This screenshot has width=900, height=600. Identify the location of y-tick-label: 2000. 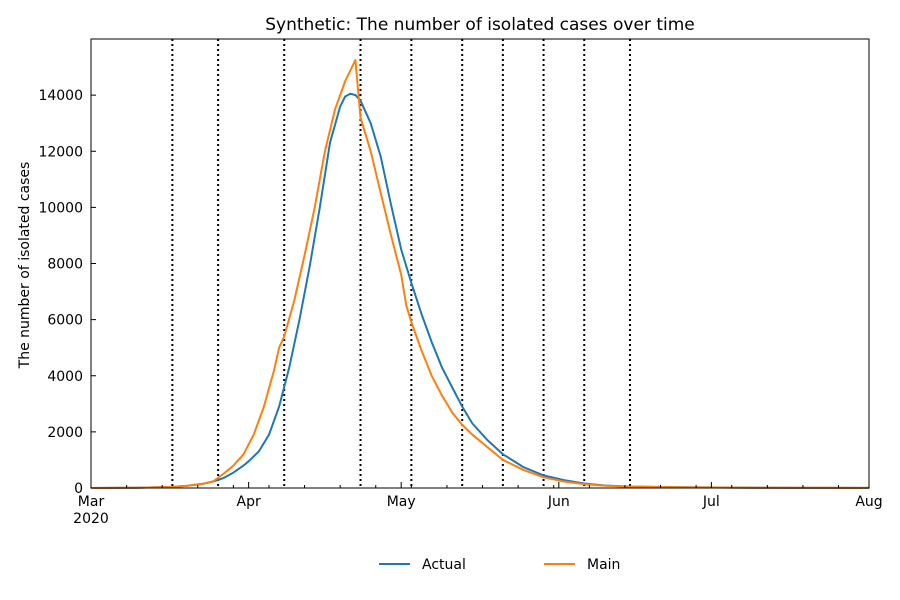
(65, 433).